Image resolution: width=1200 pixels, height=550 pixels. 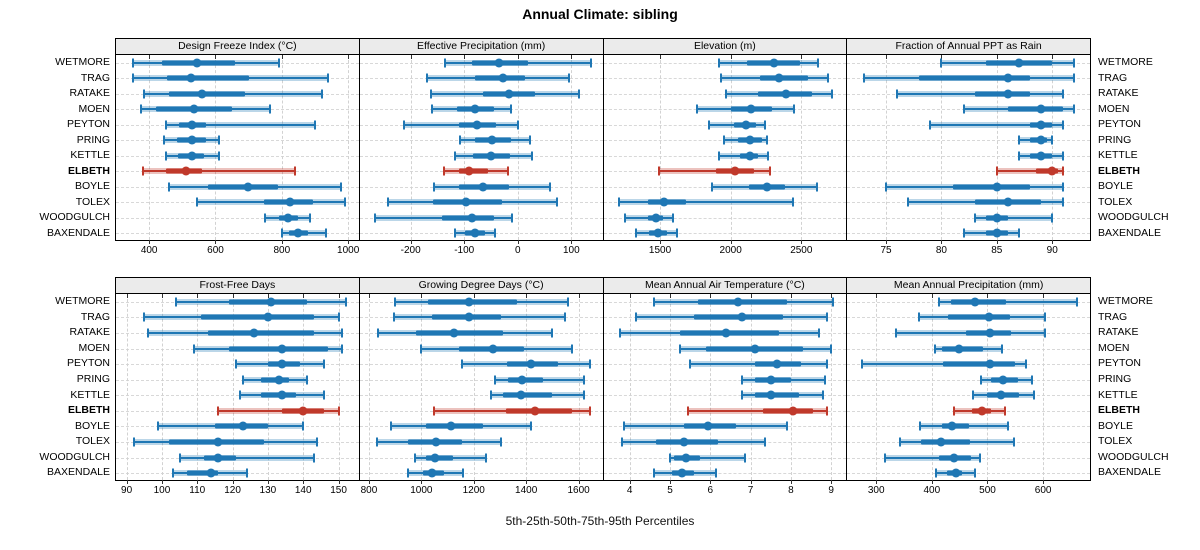 What do you see at coordinates (526, 490) in the screenshot?
I see `axis-tick-label: 1400` at bounding box center [526, 490].